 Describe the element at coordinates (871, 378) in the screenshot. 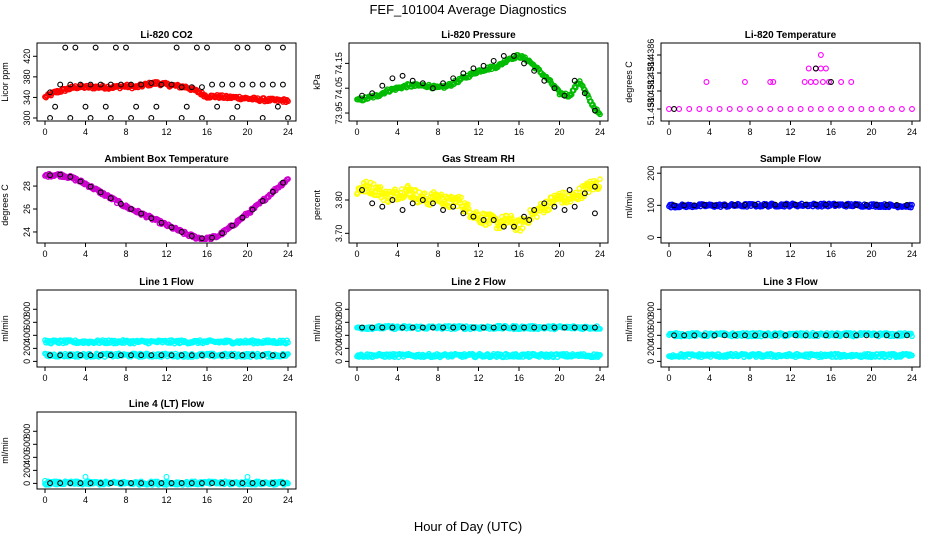

I see `x-tick-label: 20` at that location.